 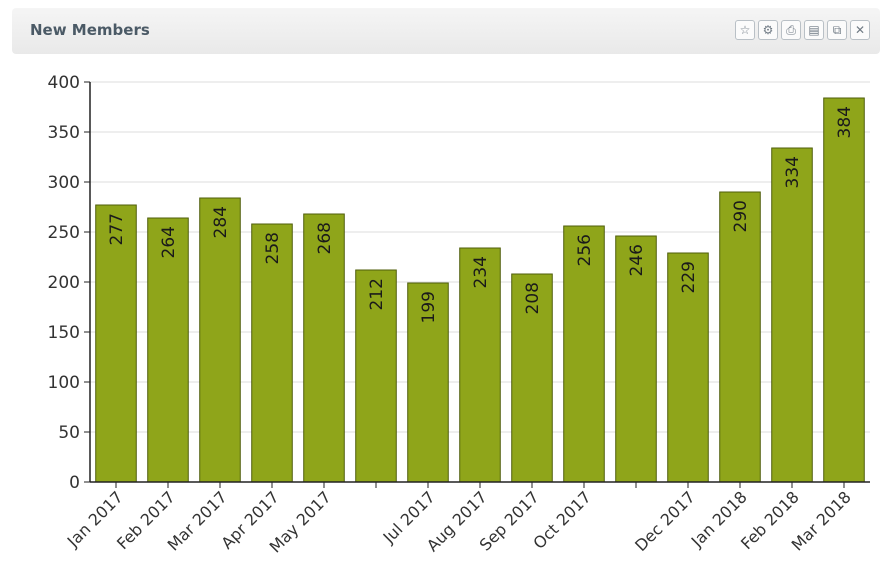 What do you see at coordinates (64, 183) in the screenshot?
I see `y-tick-label: 300` at bounding box center [64, 183].